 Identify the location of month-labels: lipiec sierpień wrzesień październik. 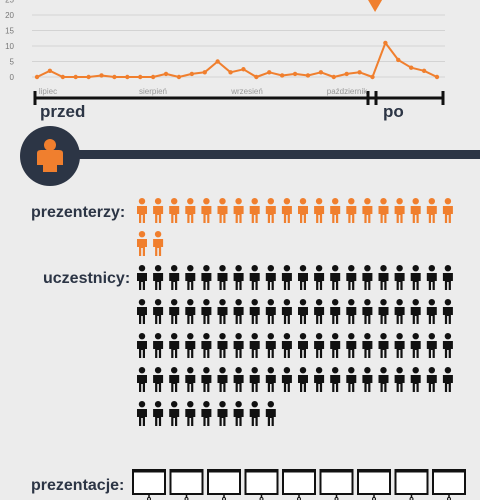
(203, 91).